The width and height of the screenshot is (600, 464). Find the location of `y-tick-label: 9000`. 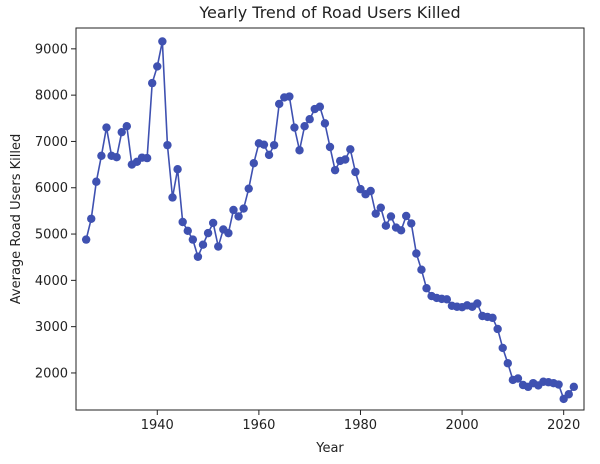

y-tick-label: 9000 is located at coordinates (51, 49).